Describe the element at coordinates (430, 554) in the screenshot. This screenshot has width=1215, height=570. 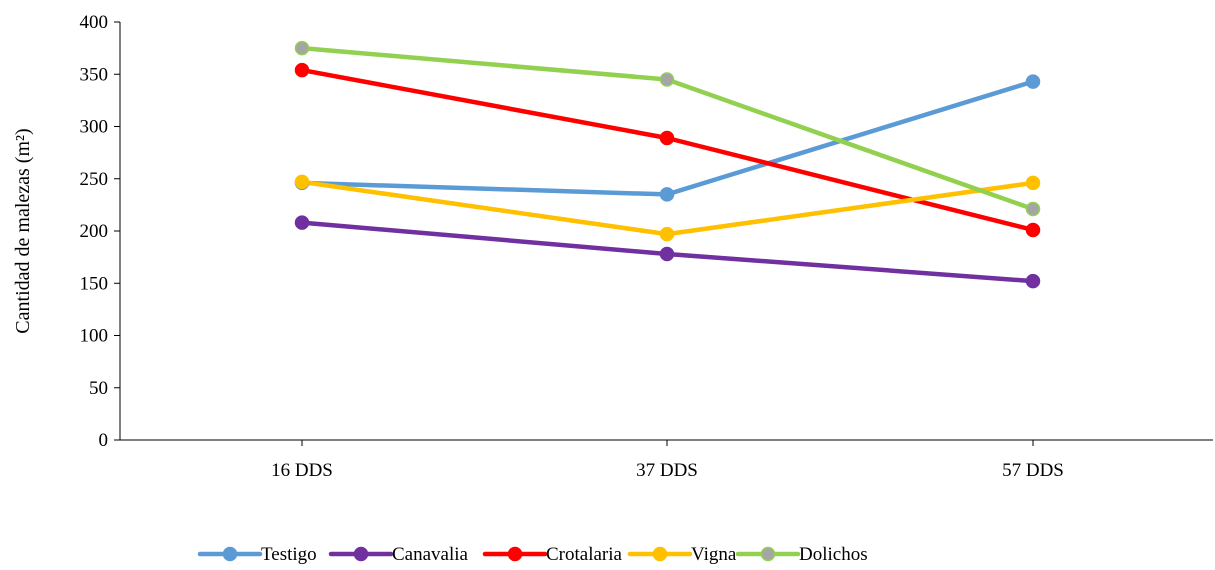
I see `legend-label: Canavalia` at that location.